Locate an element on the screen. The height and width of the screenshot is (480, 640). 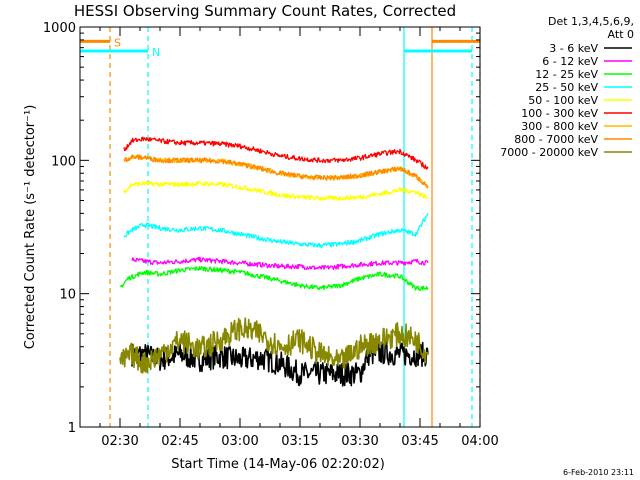
y-tick-label: 10 is located at coordinates (67, 295).